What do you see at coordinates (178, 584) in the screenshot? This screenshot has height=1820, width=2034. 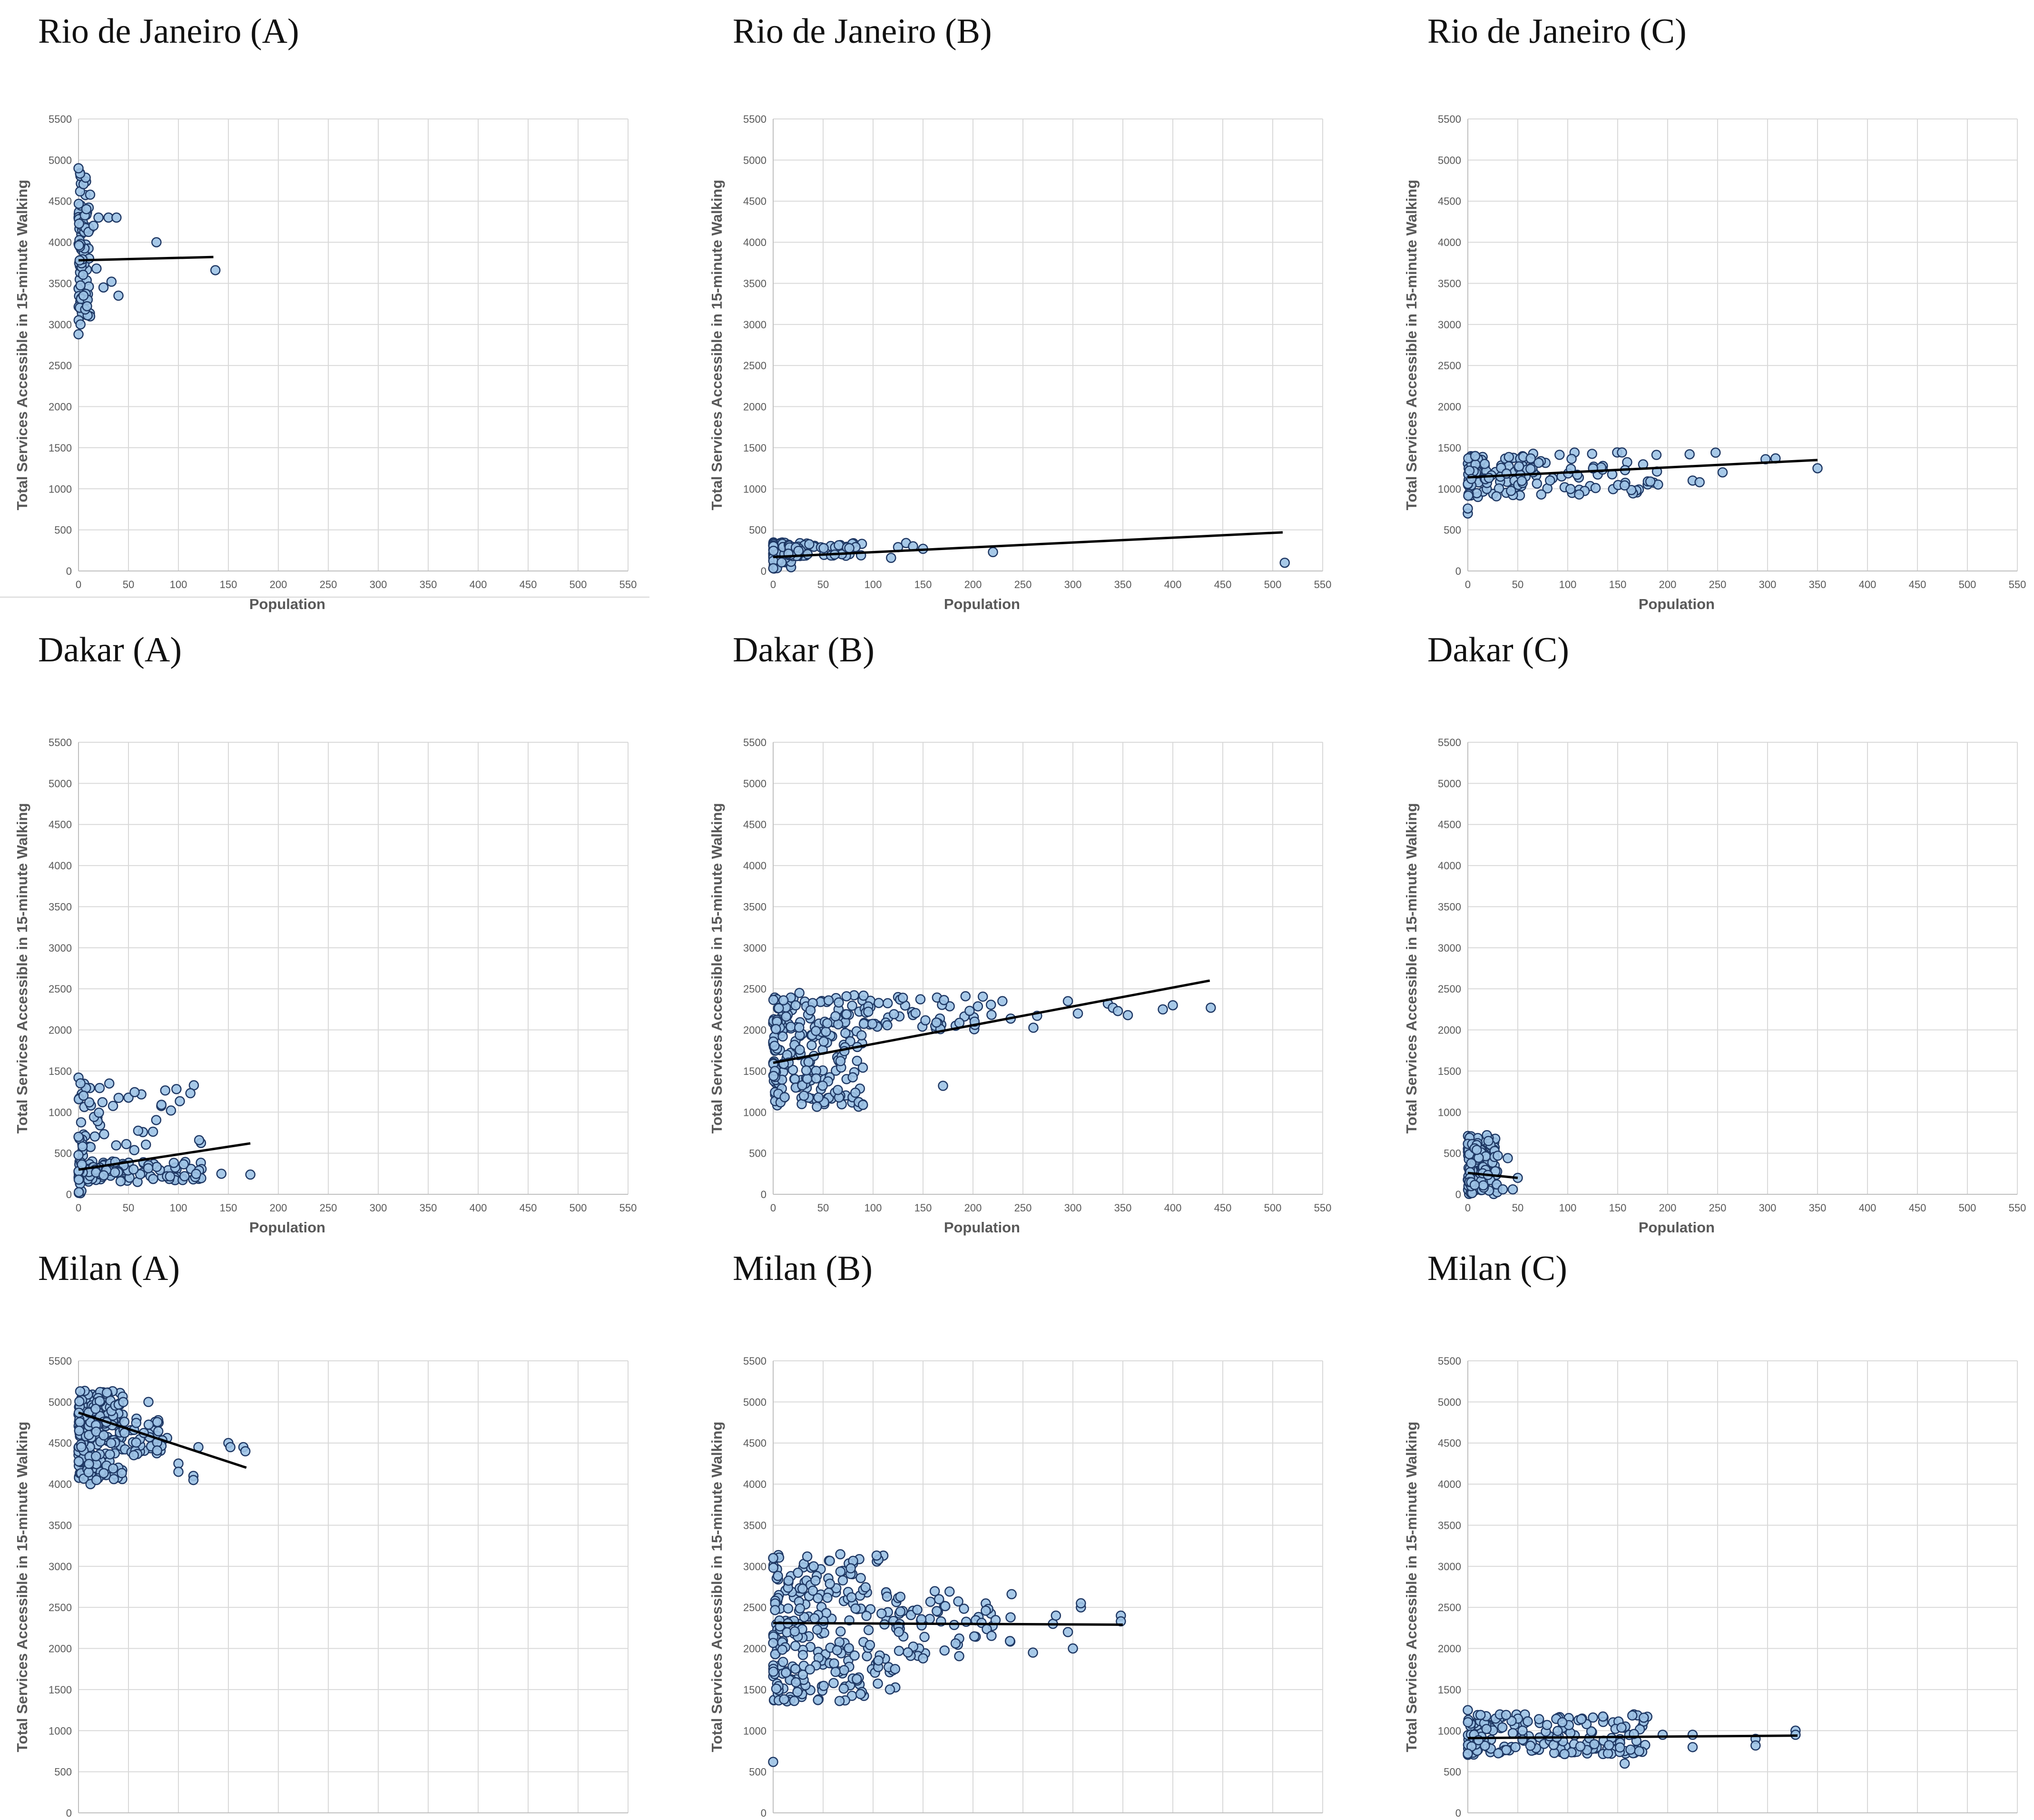 I see `x-tick-label: 100` at bounding box center [178, 584].